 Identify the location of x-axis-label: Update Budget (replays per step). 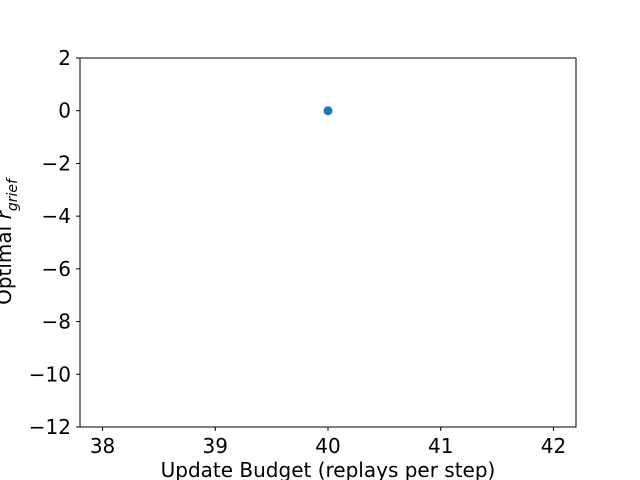
(328, 469).